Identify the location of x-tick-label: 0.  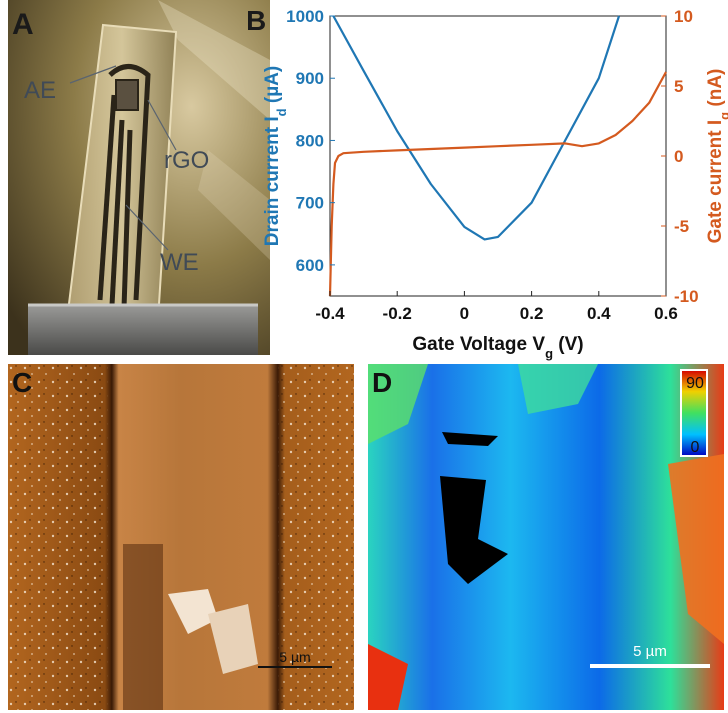
(464, 313).